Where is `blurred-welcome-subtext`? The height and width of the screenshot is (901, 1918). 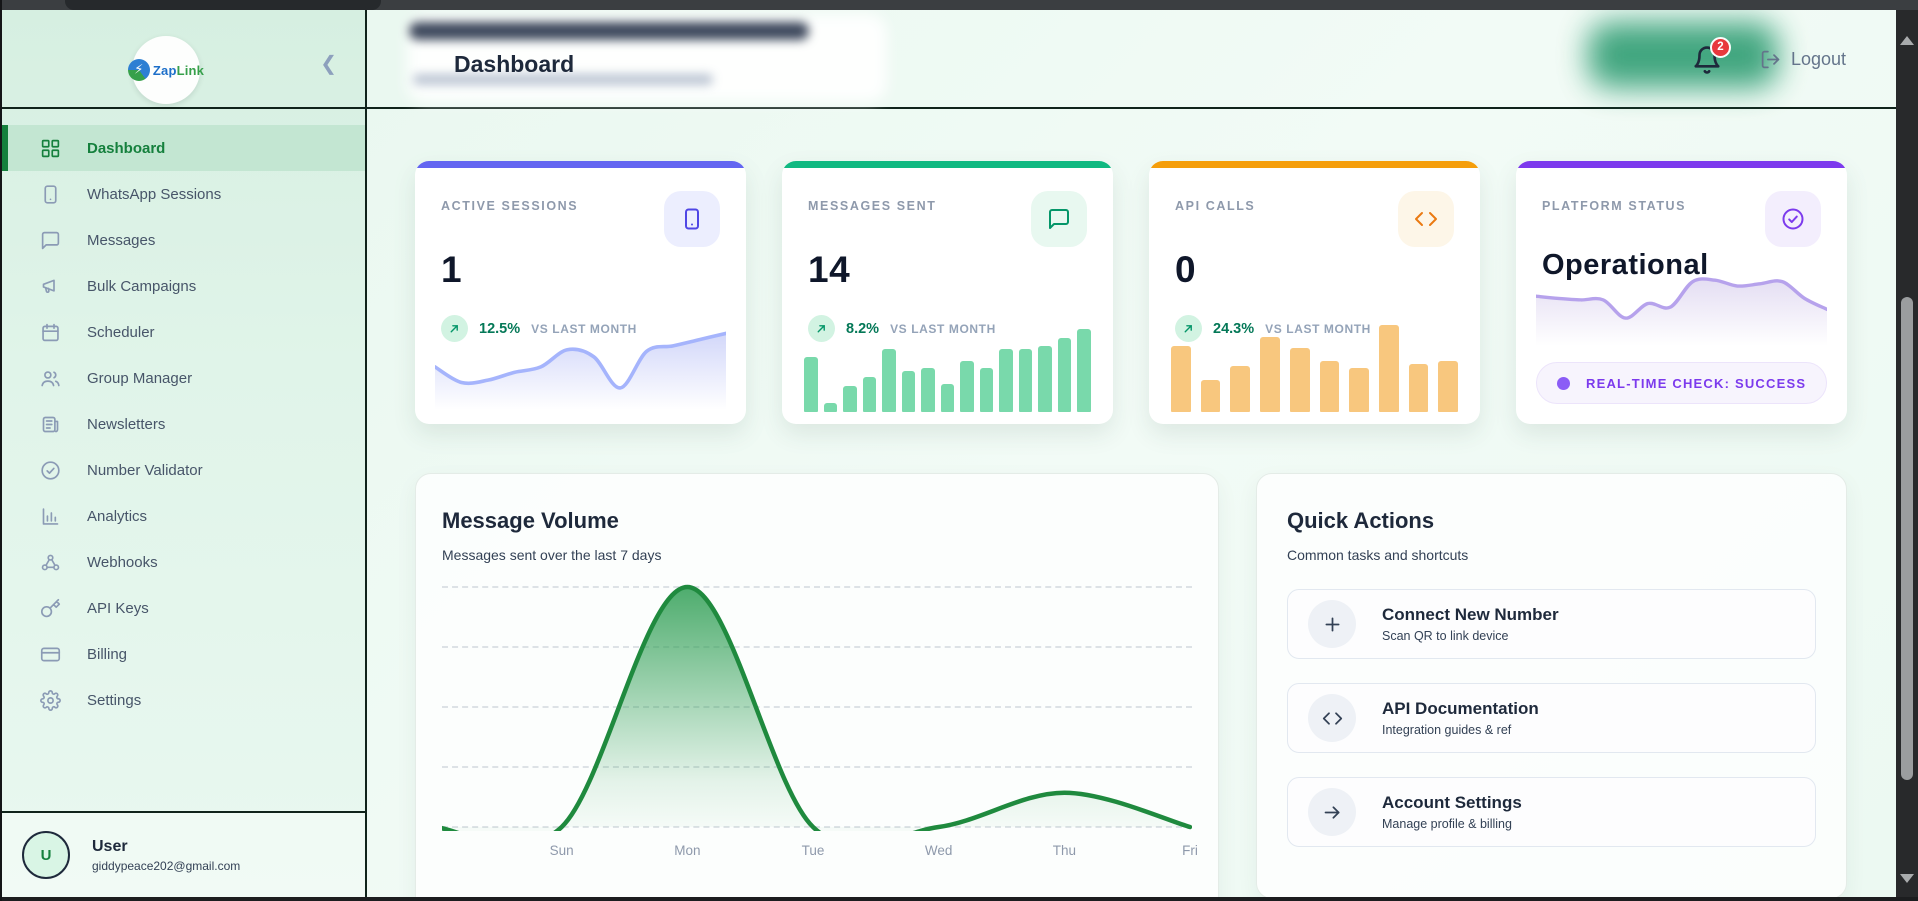 blurred-welcome-subtext is located at coordinates (563, 79).